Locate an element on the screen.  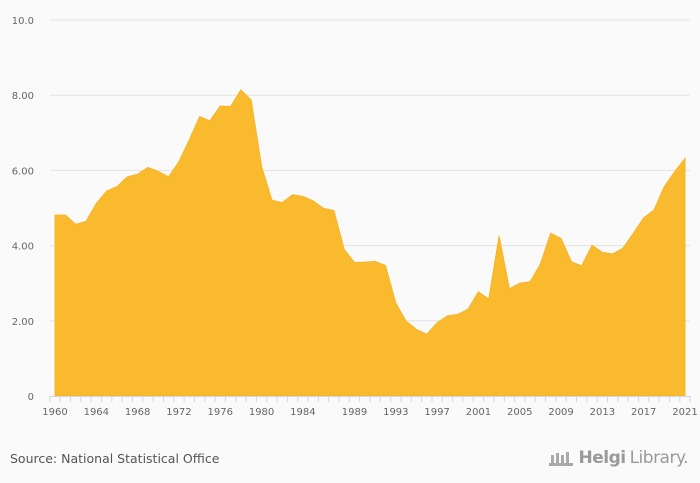
y-tick-label: 0 is located at coordinates (31, 397).